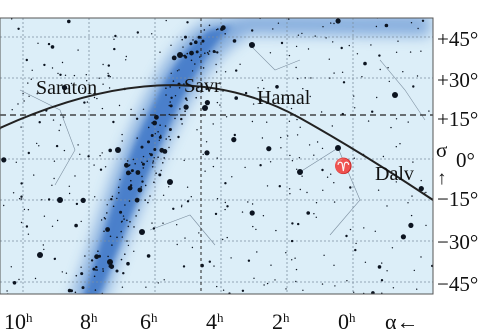 The height and width of the screenshot is (336, 491). Describe the element at coordinates (202, 86) in the screenshot. I see `star-label-savr: Savr` at that location.